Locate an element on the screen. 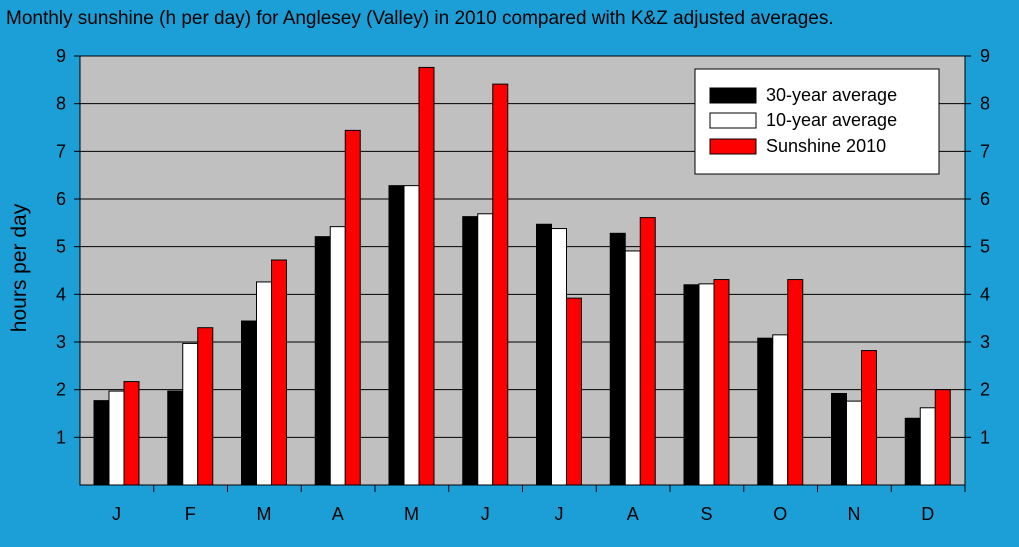 This screenshot has width=1019, height=547. x-tick-label: D is located at coordinates (927, 514).